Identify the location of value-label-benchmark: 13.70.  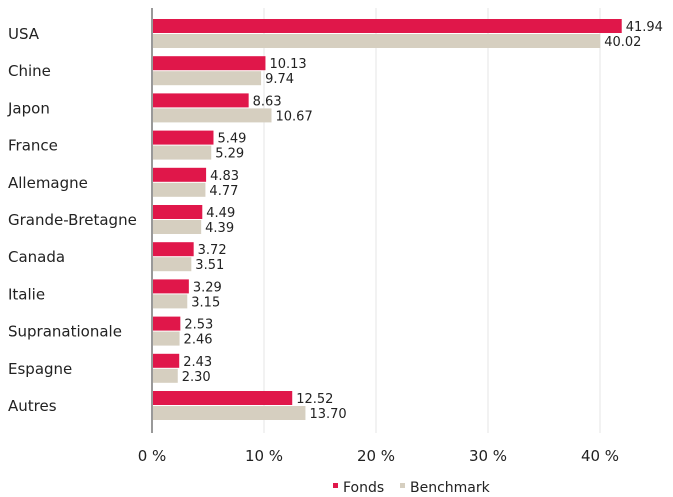
(327, 414).